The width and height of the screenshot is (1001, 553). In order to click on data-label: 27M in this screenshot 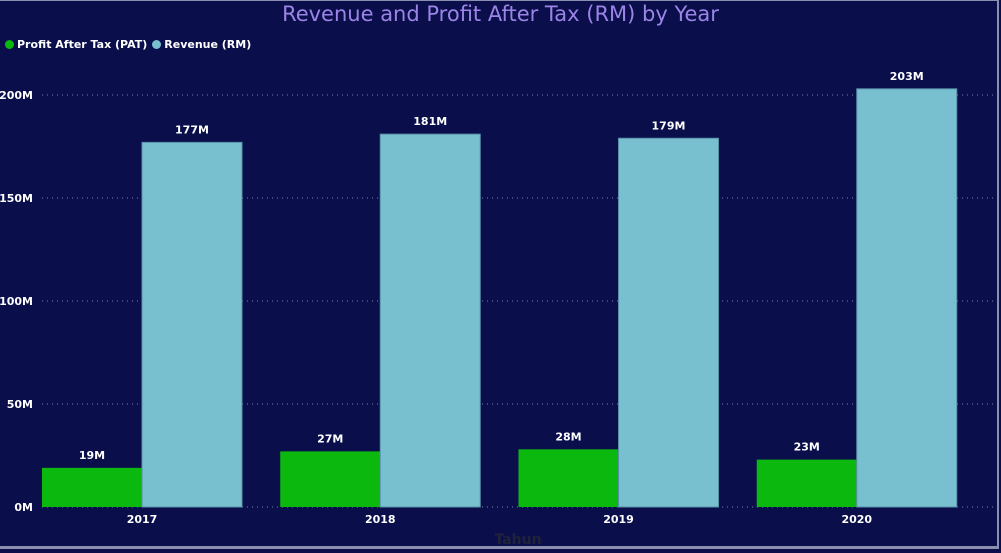, I will do `click(330, 438)`.